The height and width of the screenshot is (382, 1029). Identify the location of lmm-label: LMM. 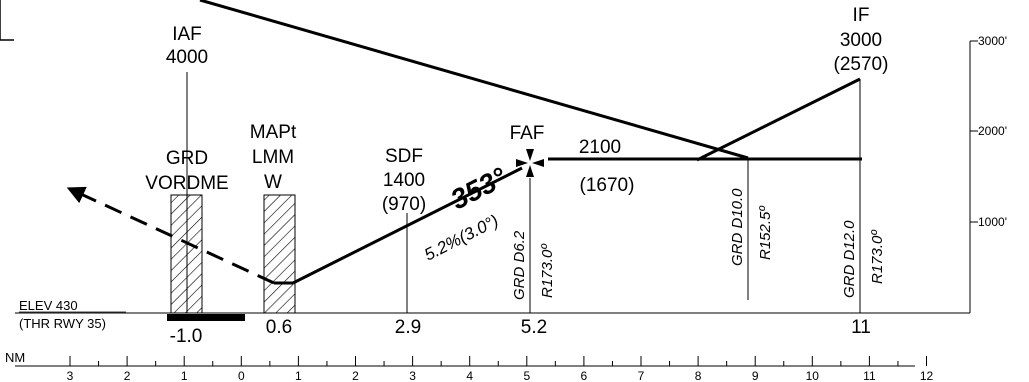
(273, 157).